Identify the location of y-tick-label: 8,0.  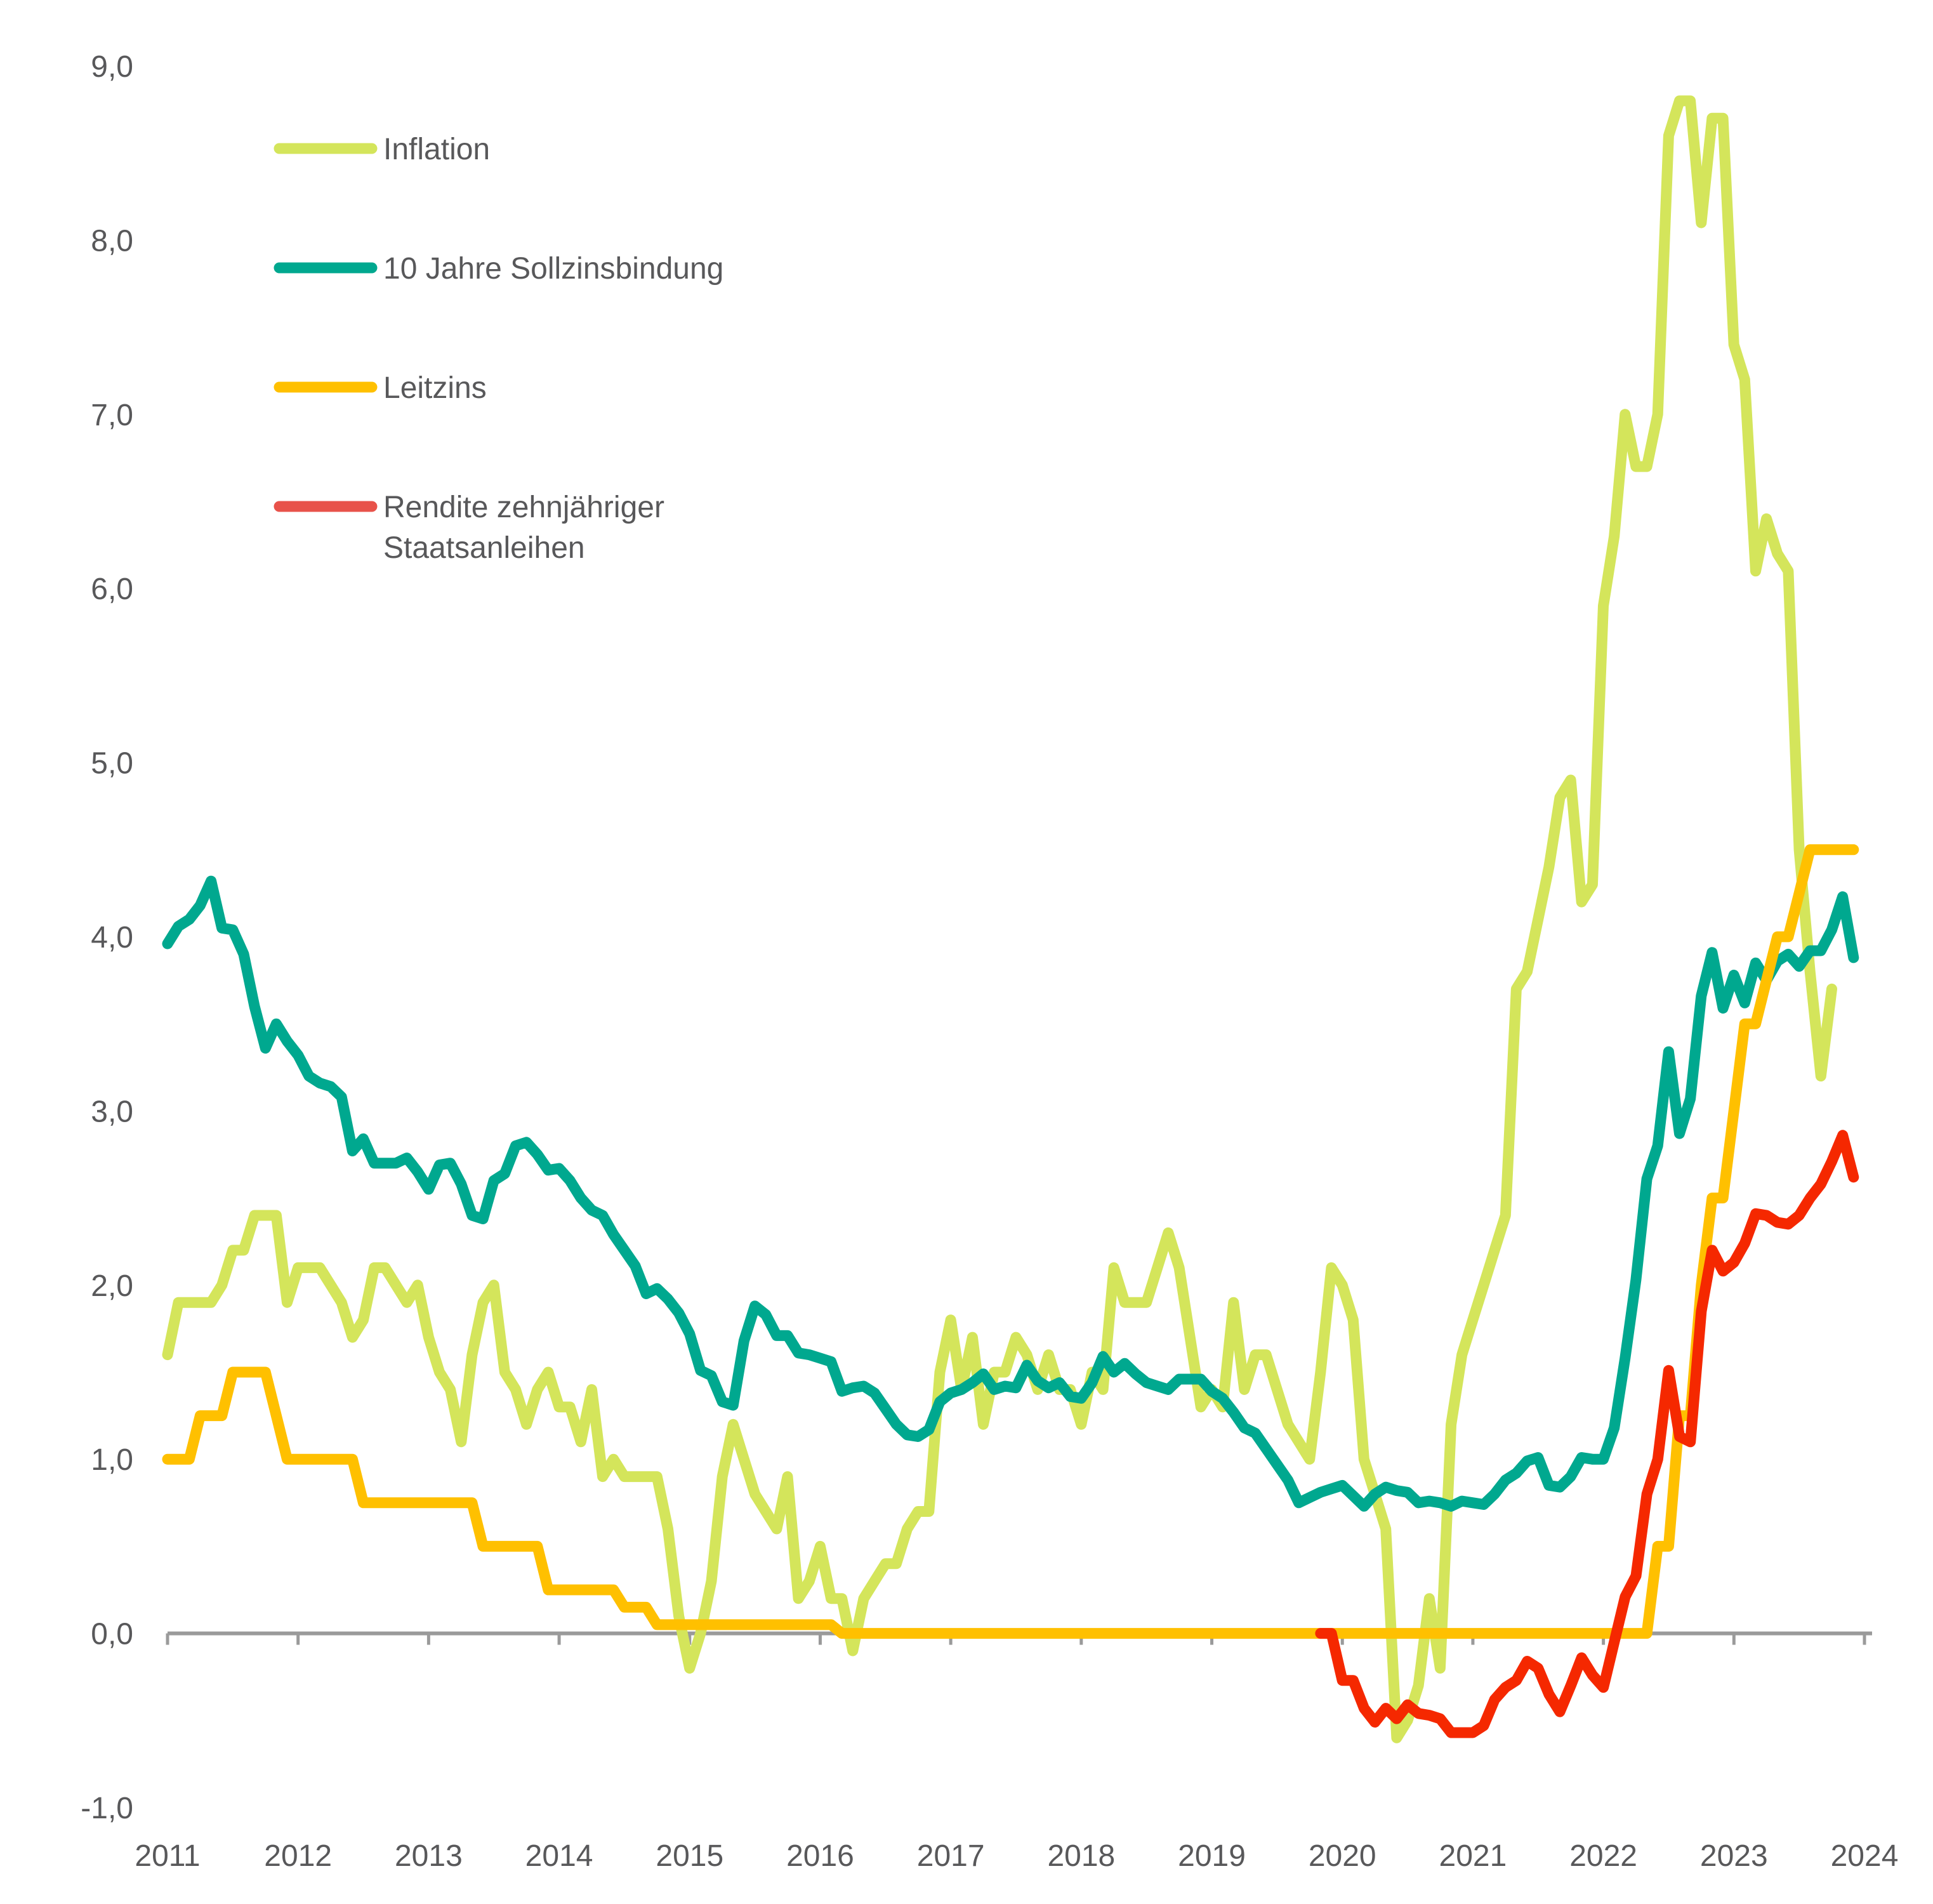
(112, 241).